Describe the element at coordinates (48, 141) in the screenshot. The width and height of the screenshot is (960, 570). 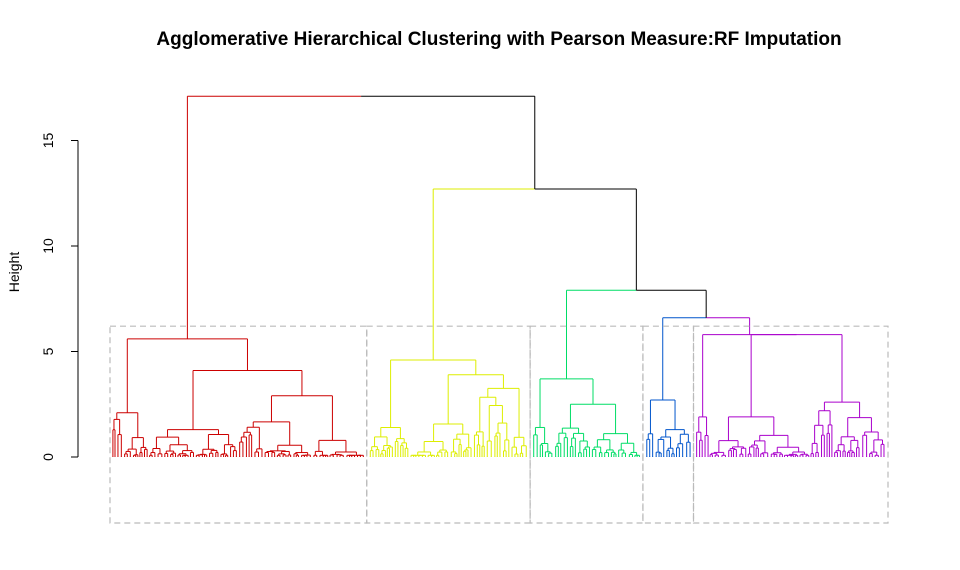
I see `y-tick-label-15: 15` at that location.